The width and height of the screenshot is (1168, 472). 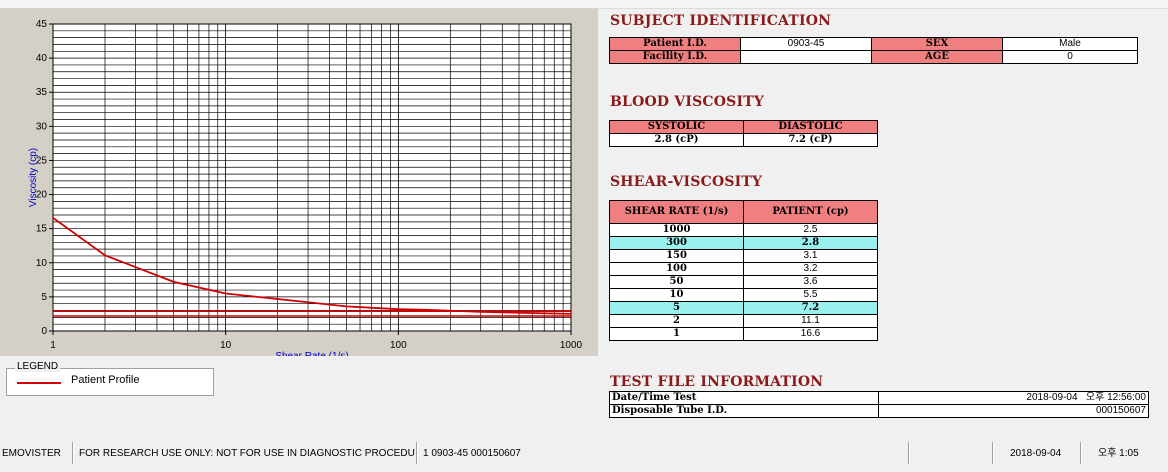 I want to click on subject-identification-title: SUBJECT IDENTIFICATION, so click(x=721, y=21).